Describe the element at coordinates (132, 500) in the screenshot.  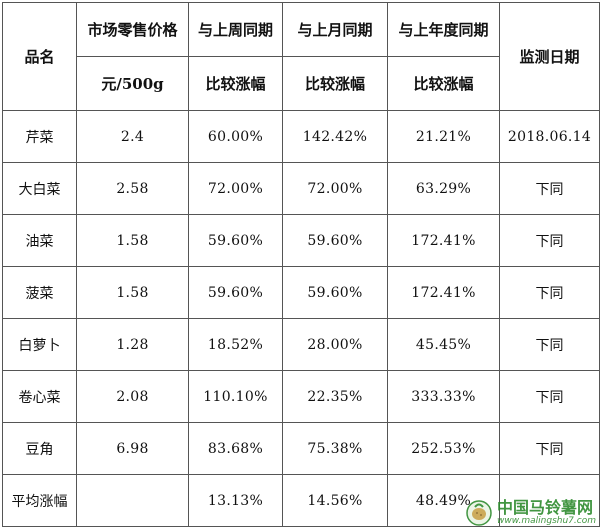
I see `cell-average-price` at that location.